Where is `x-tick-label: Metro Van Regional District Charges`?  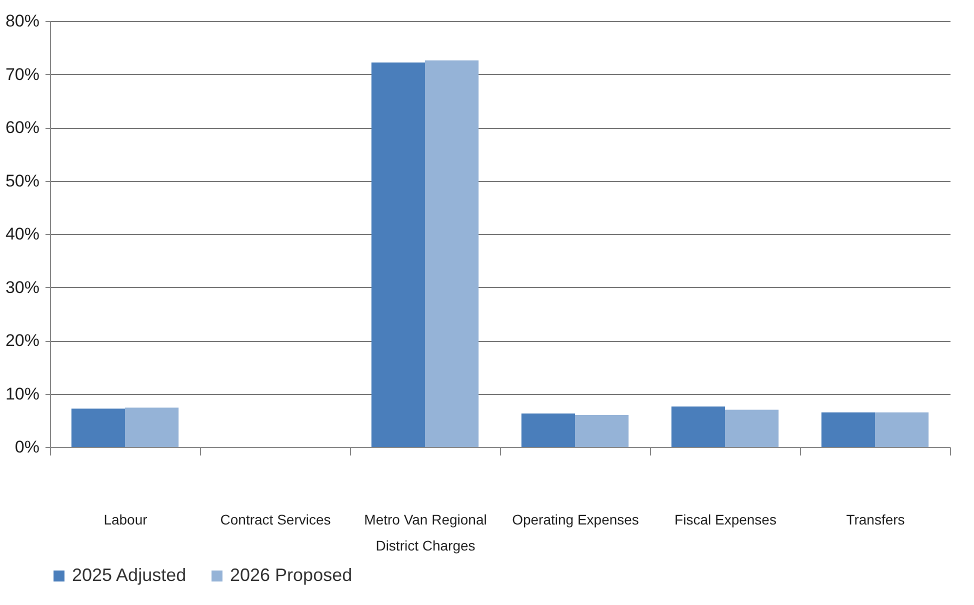
x-tick-label: Metro Van Regional District Charges is located at coordinates (425, 533).